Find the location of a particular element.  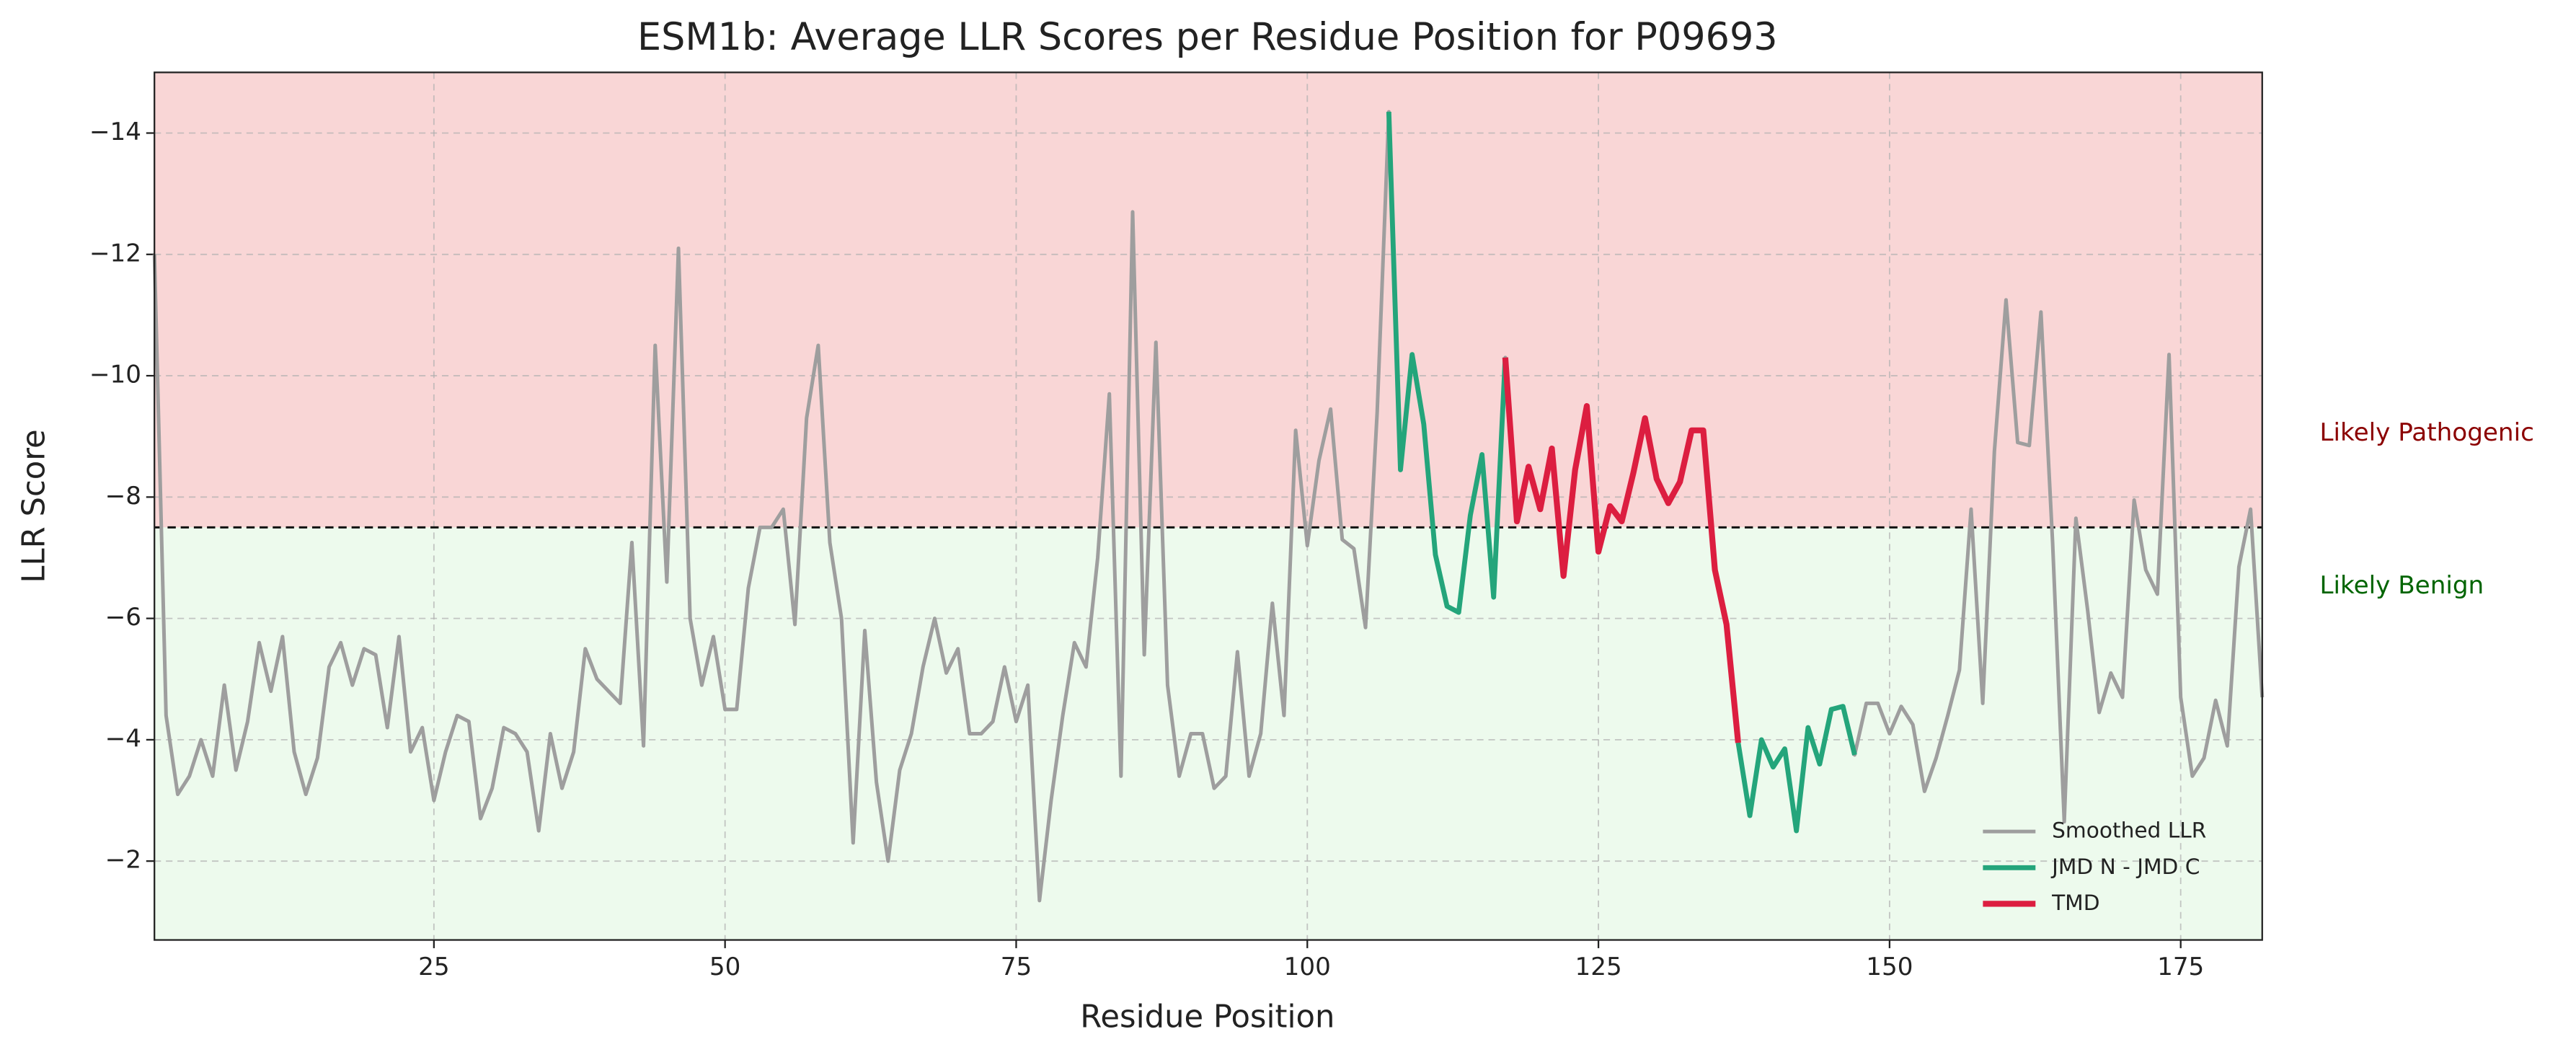

region-label: Likely Benign is located at coordinates (2402, 585).